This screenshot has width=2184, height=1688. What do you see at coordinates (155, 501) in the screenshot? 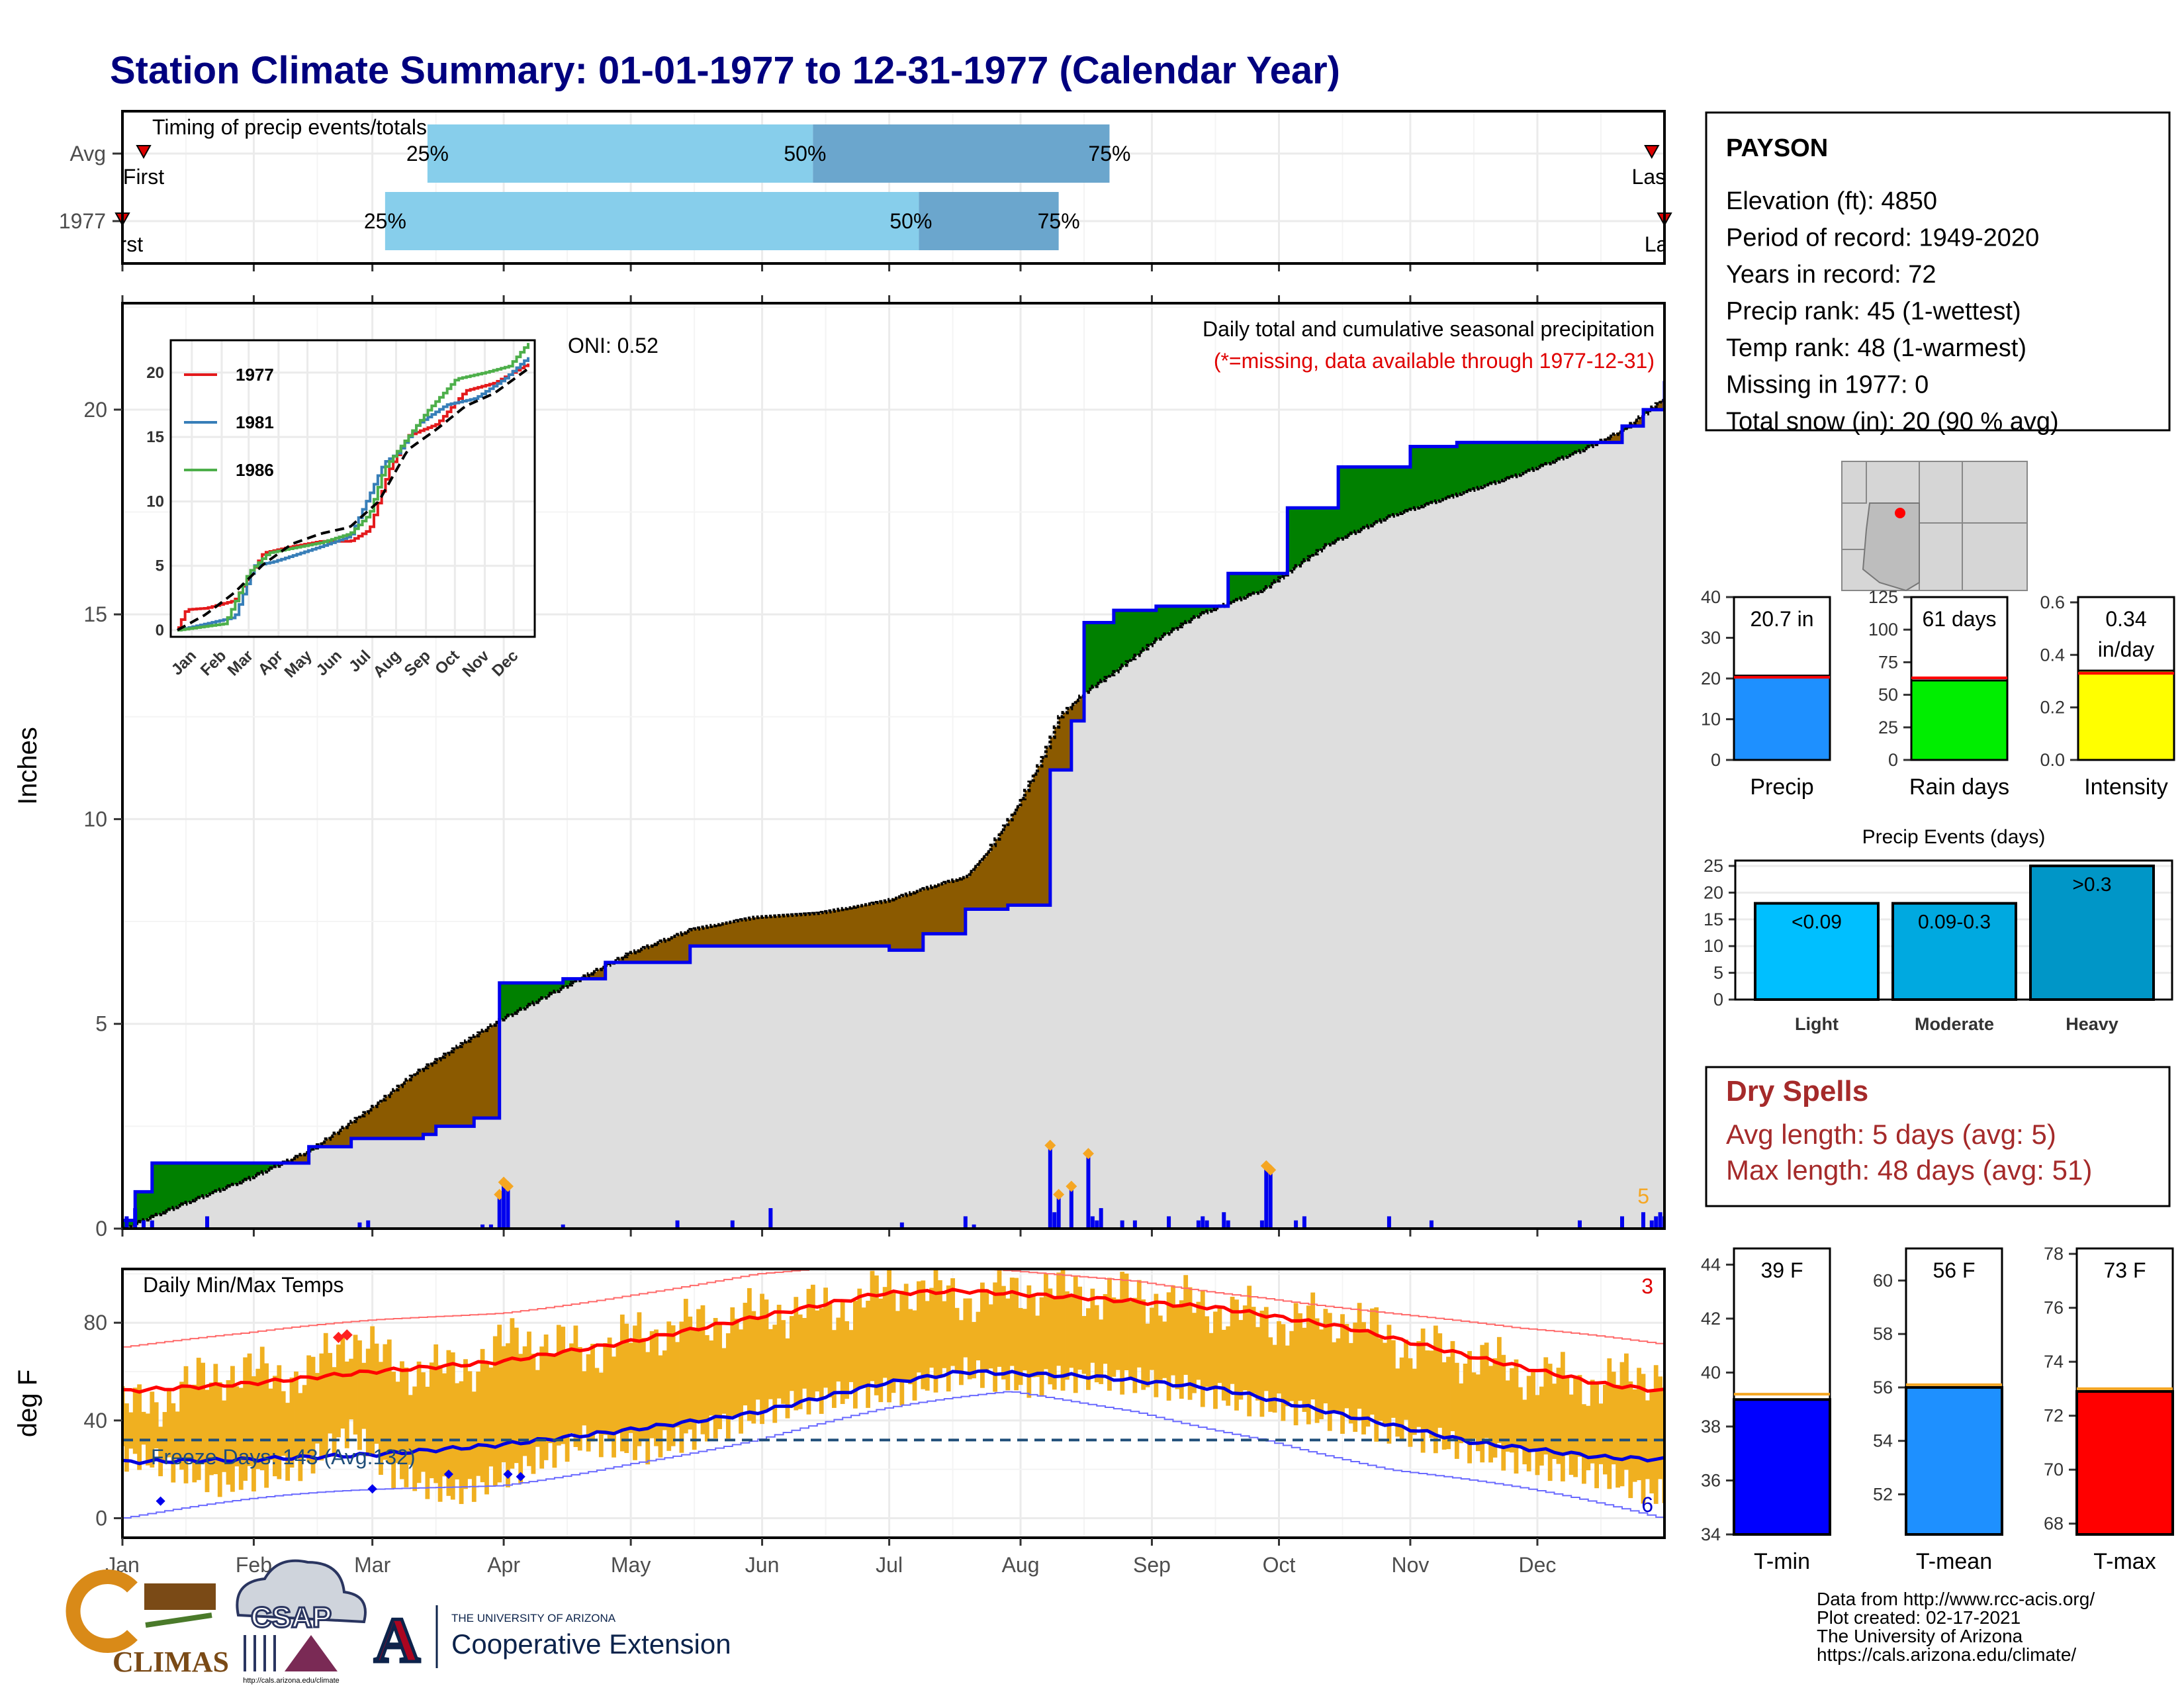
I see `inset-ytick-label: 10` at bounding box center [155, 501].